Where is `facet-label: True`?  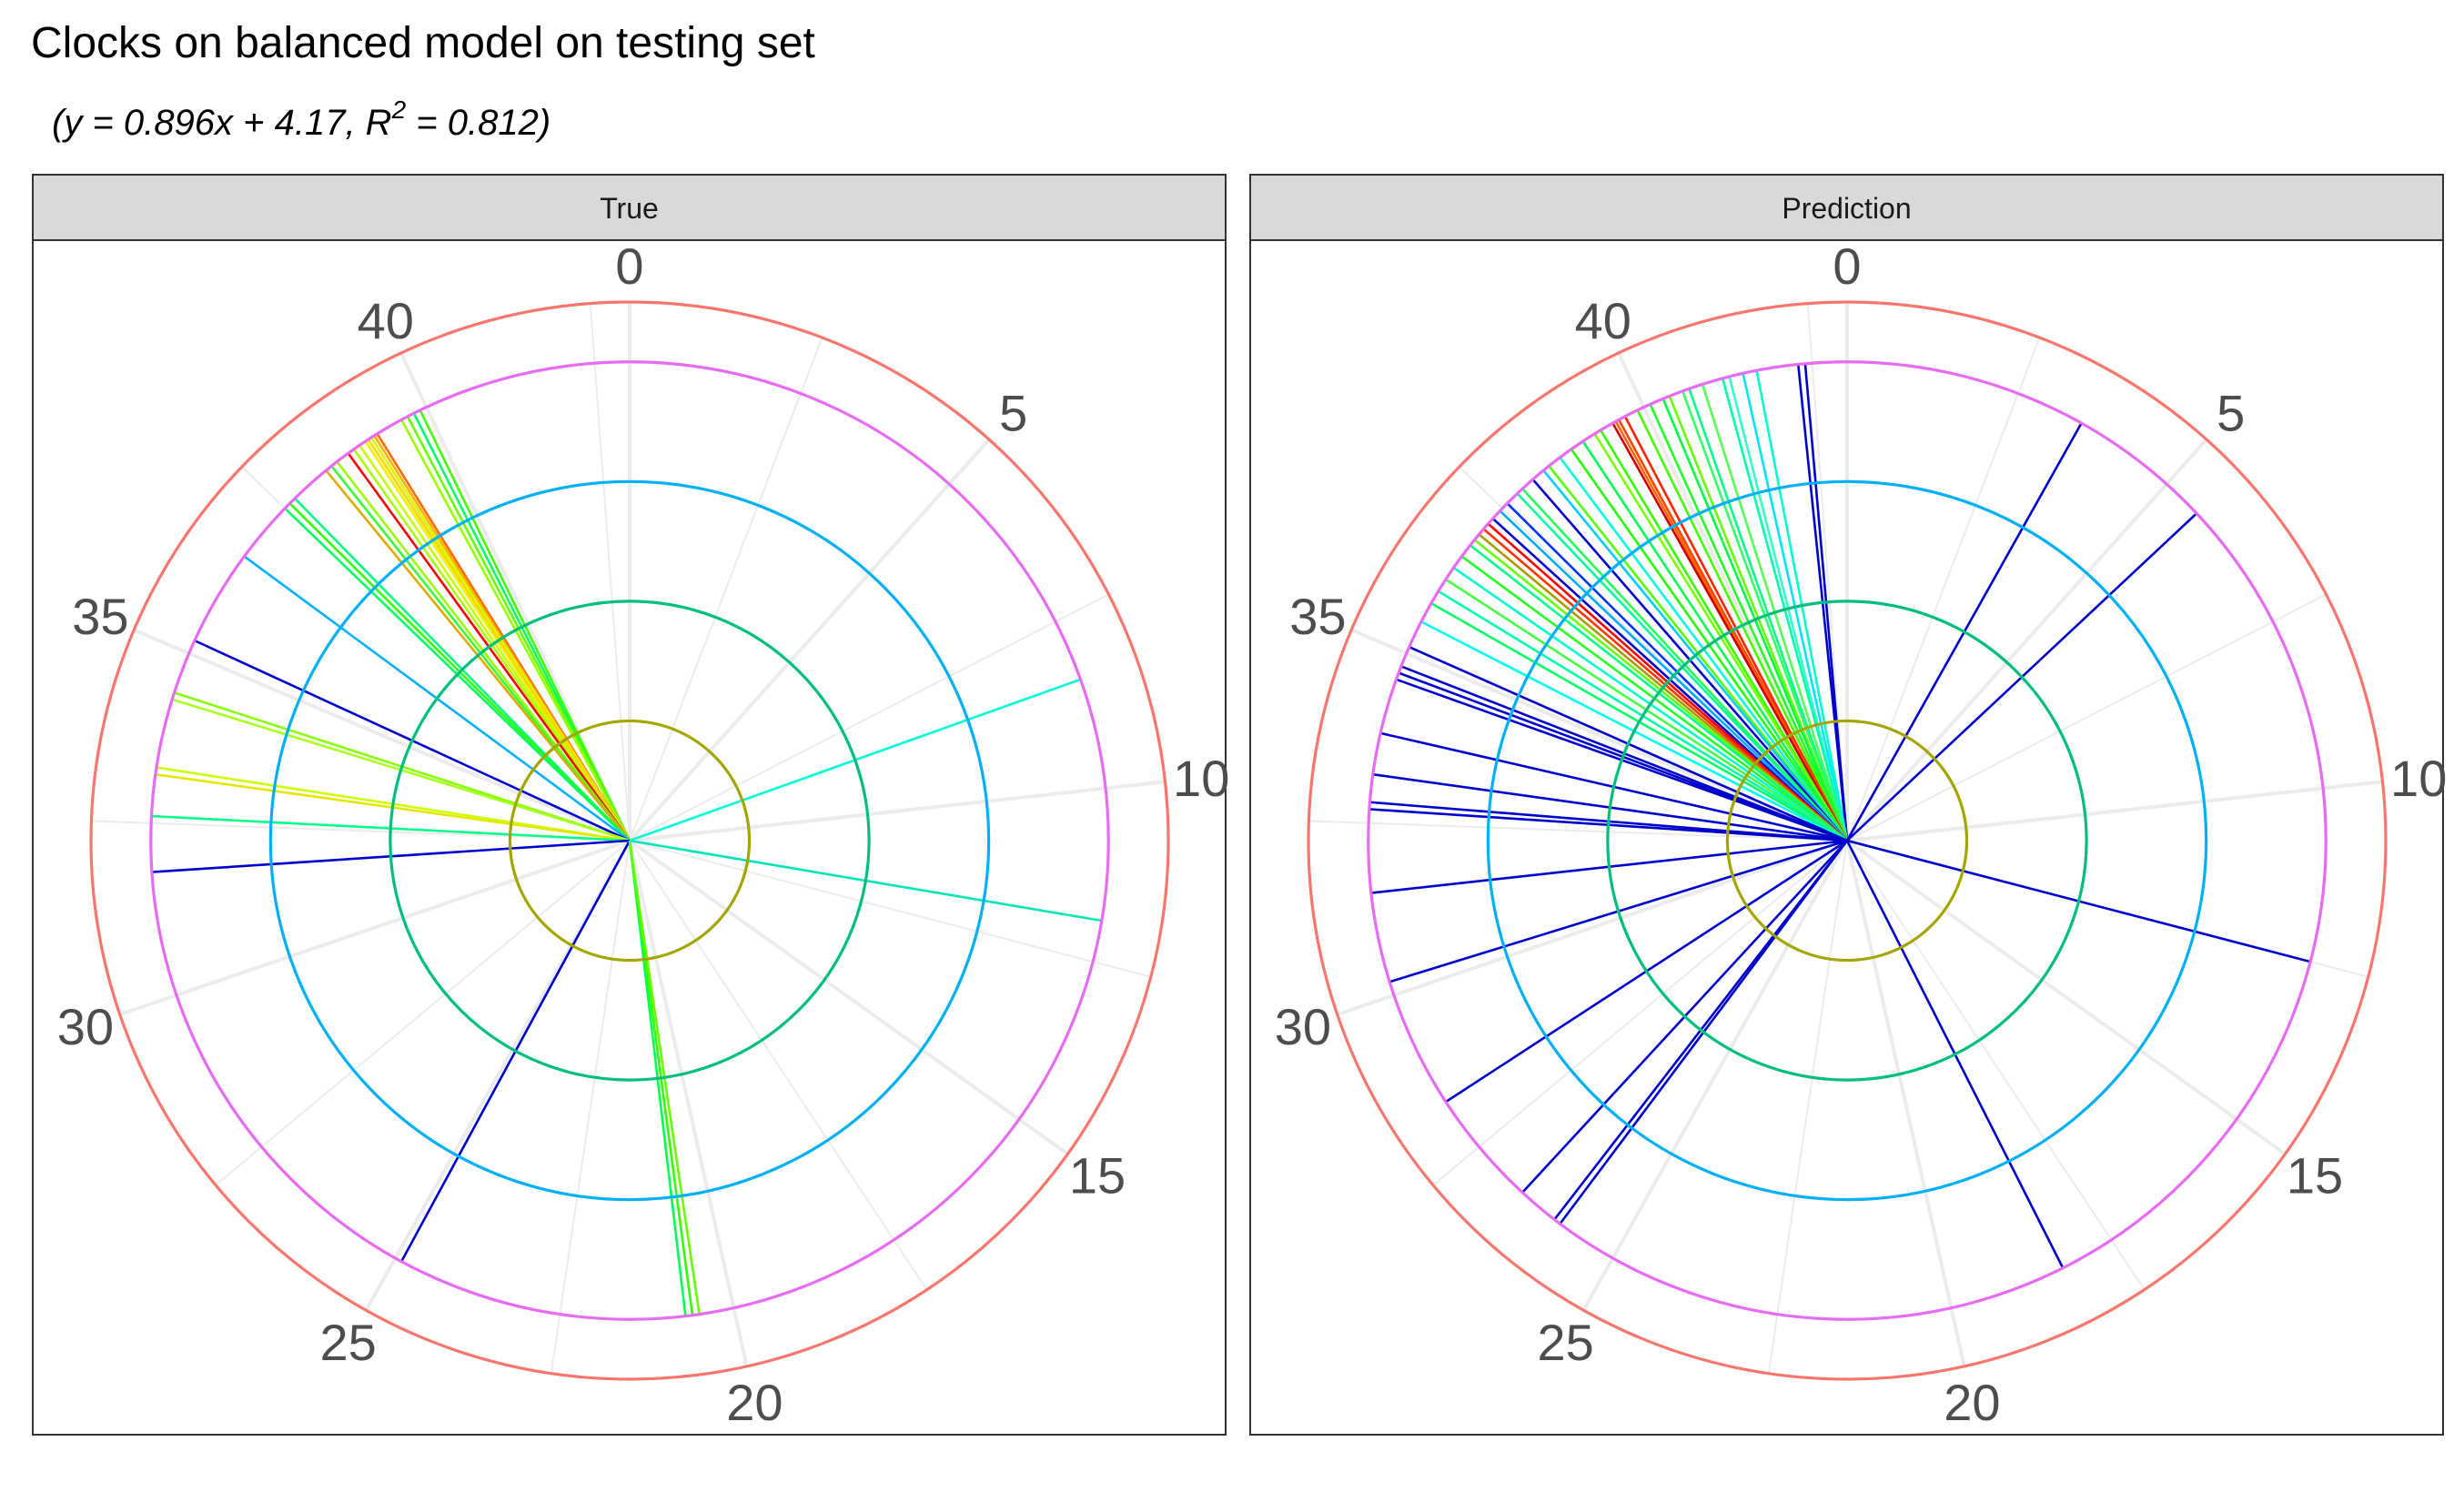
facet-label: True is located at coordinates (629, 209).